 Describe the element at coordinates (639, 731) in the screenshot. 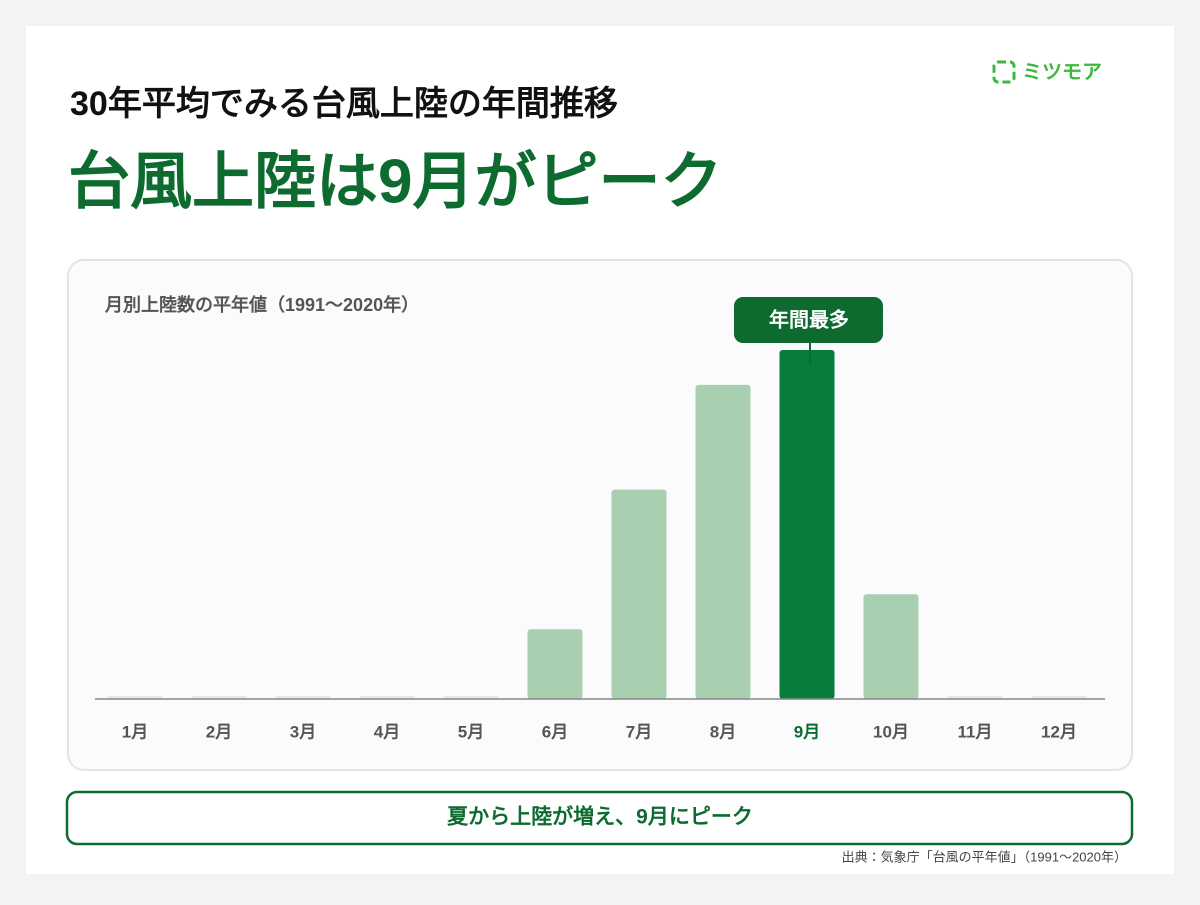

I see `x-tick-label: 7月` at that location.